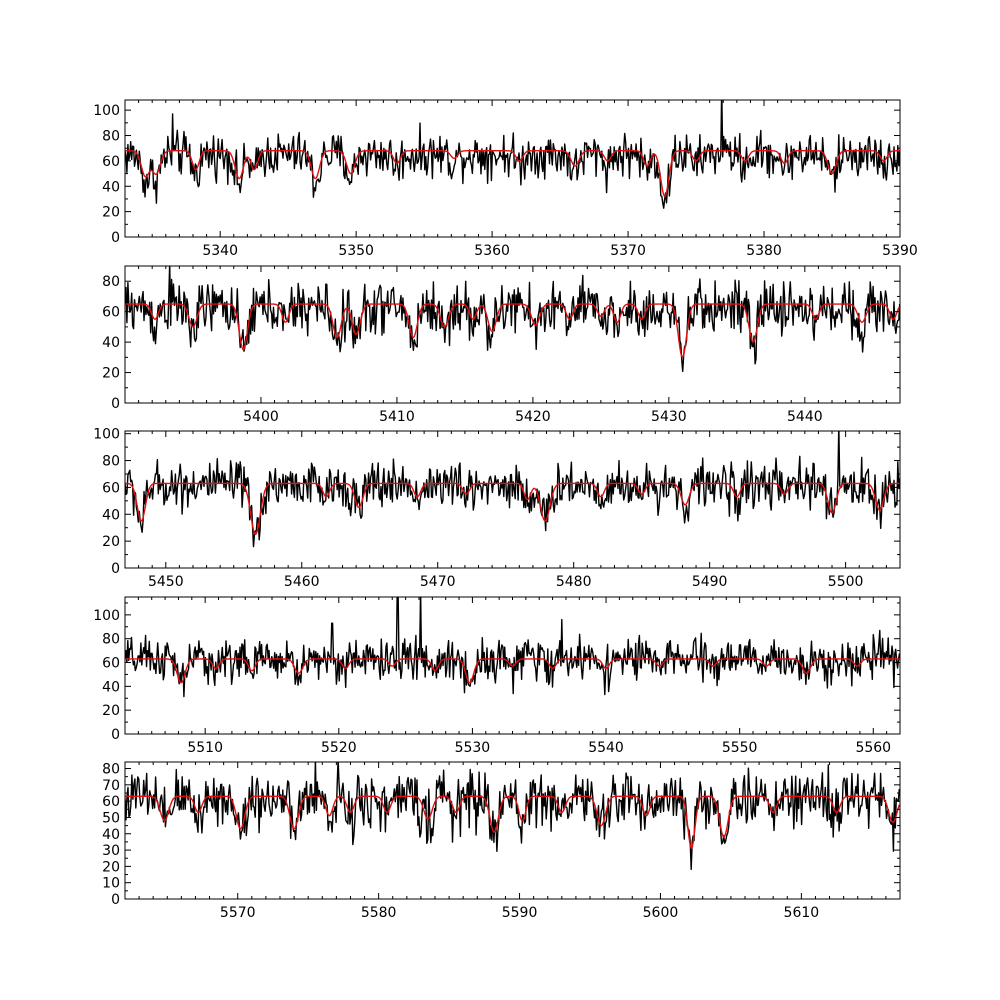 The height and width of the screenshot is (1000, 1000). What do you see at coordinates (628, 251) in the screenshot?
I see `x-tick-label: 5370` at bounding box center [628, 251].